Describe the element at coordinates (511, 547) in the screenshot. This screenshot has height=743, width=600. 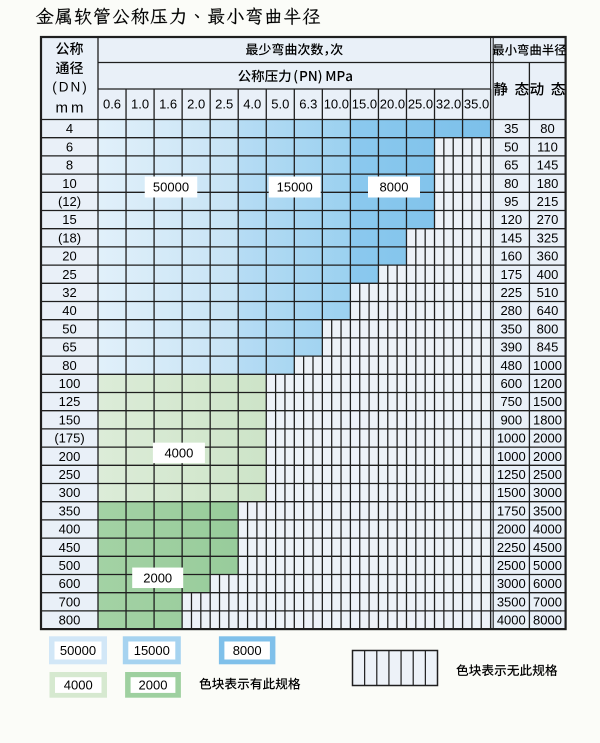
I see `svg-text: 2250` at that location.